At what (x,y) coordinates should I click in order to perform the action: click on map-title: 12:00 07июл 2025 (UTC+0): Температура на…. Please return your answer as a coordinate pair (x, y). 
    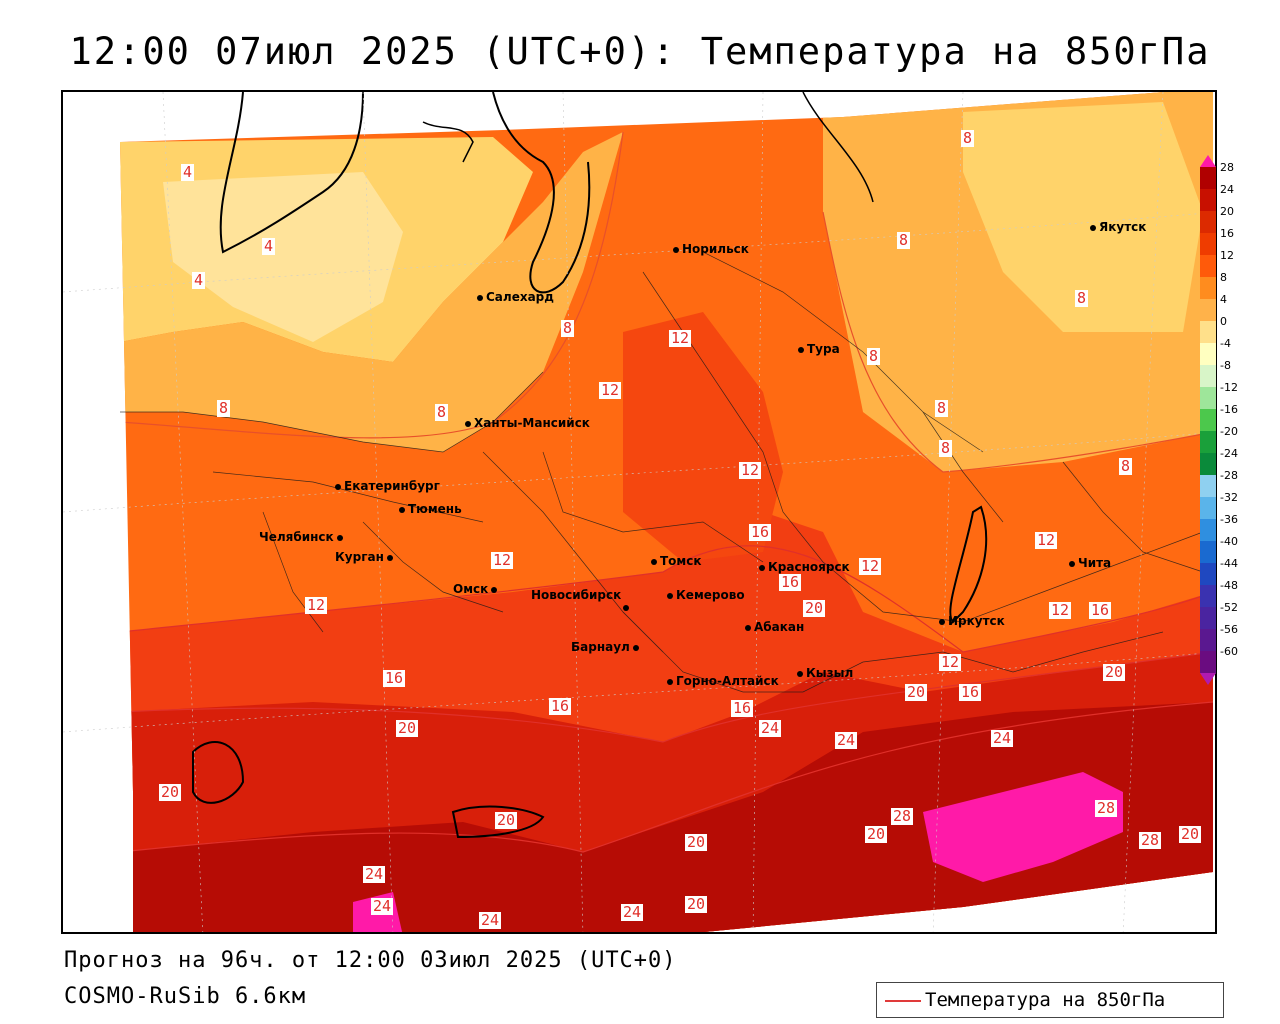
    Looking at the image, I should click on (640, 51).